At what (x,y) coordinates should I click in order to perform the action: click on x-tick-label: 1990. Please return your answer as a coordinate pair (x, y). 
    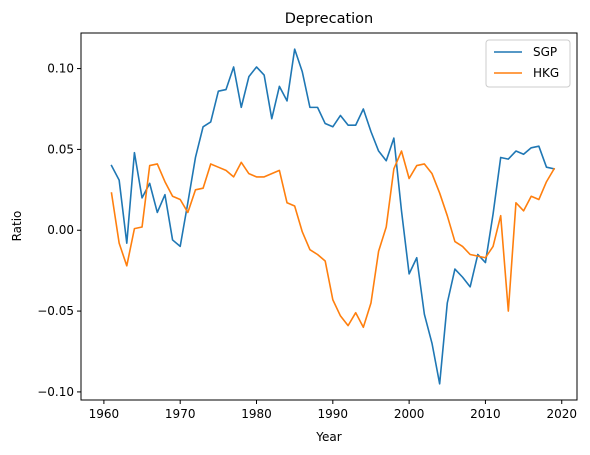
    Looking at the image, I should click on (333, 414).